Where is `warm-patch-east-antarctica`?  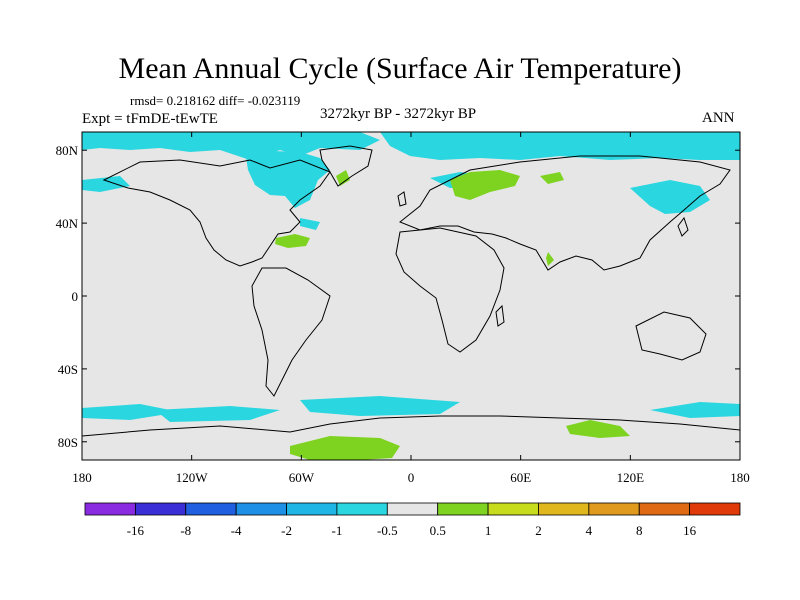 warm-patch-east-antarctica is located at coordinates (598, 429).